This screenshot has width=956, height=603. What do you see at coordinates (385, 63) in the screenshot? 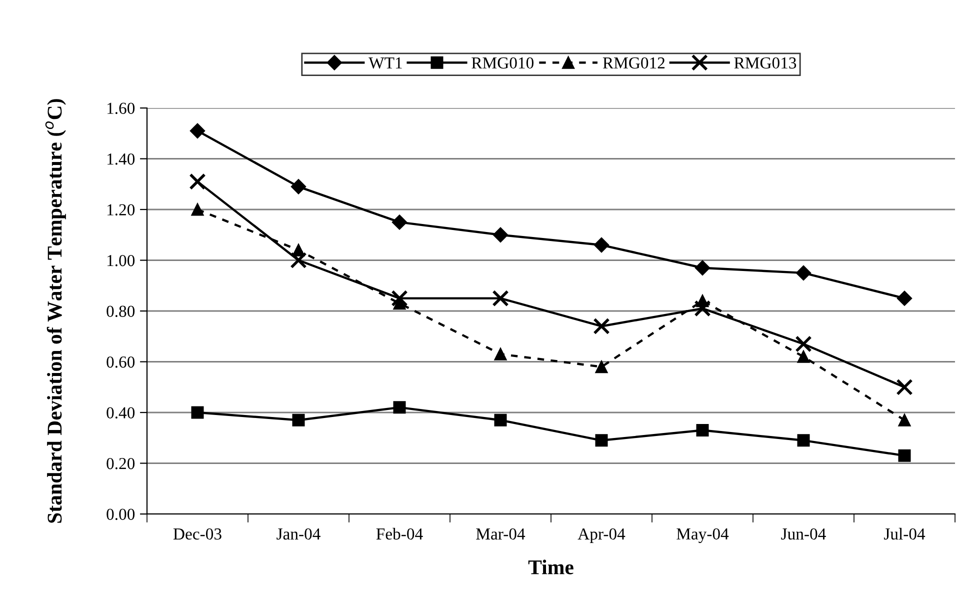
I see `legend-label: WT1` at bounding box center [385, 63].